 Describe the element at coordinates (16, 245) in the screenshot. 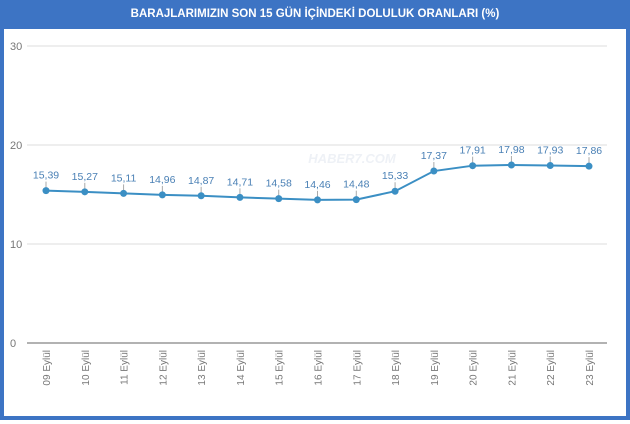

I see `y-tick-label: 10` at that location.